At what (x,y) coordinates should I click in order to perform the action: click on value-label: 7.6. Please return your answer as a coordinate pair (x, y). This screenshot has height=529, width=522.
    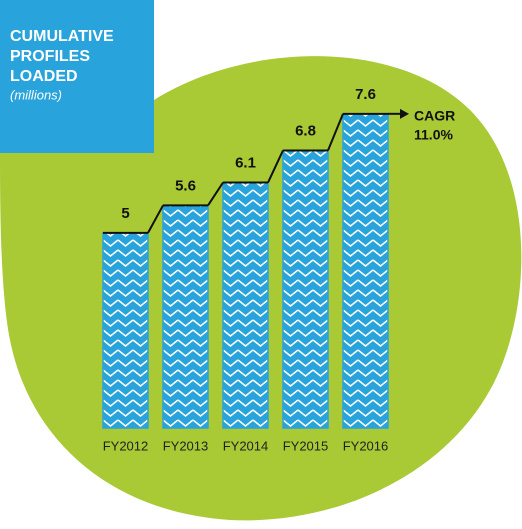
    Looking at the image, I should click on (365, 94).